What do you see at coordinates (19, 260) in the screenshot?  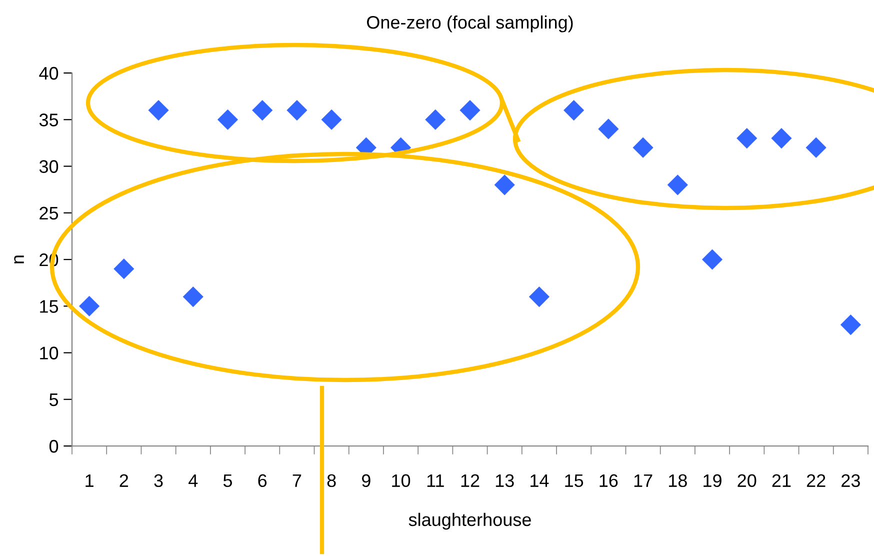 I see `y-axis-title: n` at bounding box center [19, 260].